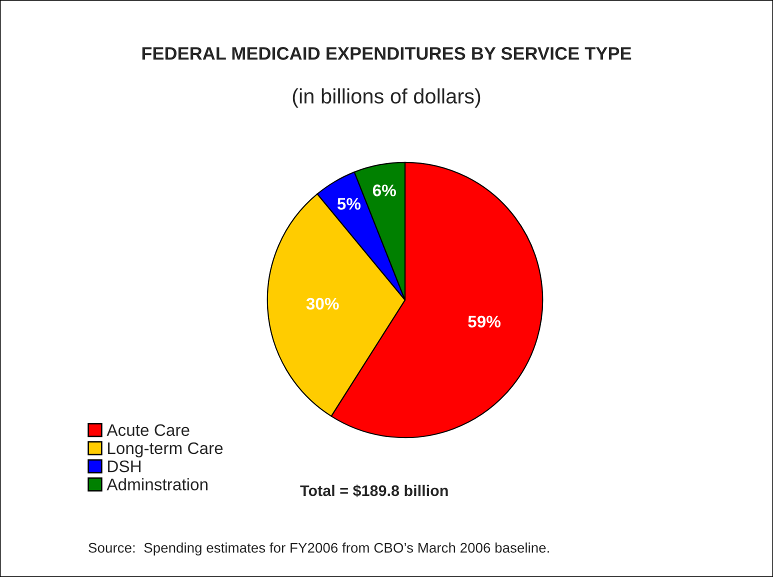 The width and height of the screenshot is (773, 577). What do you see at coordinates (322, 304) in the screenshot?
I see `data-label: 30%` at bounding box center [322, 304].